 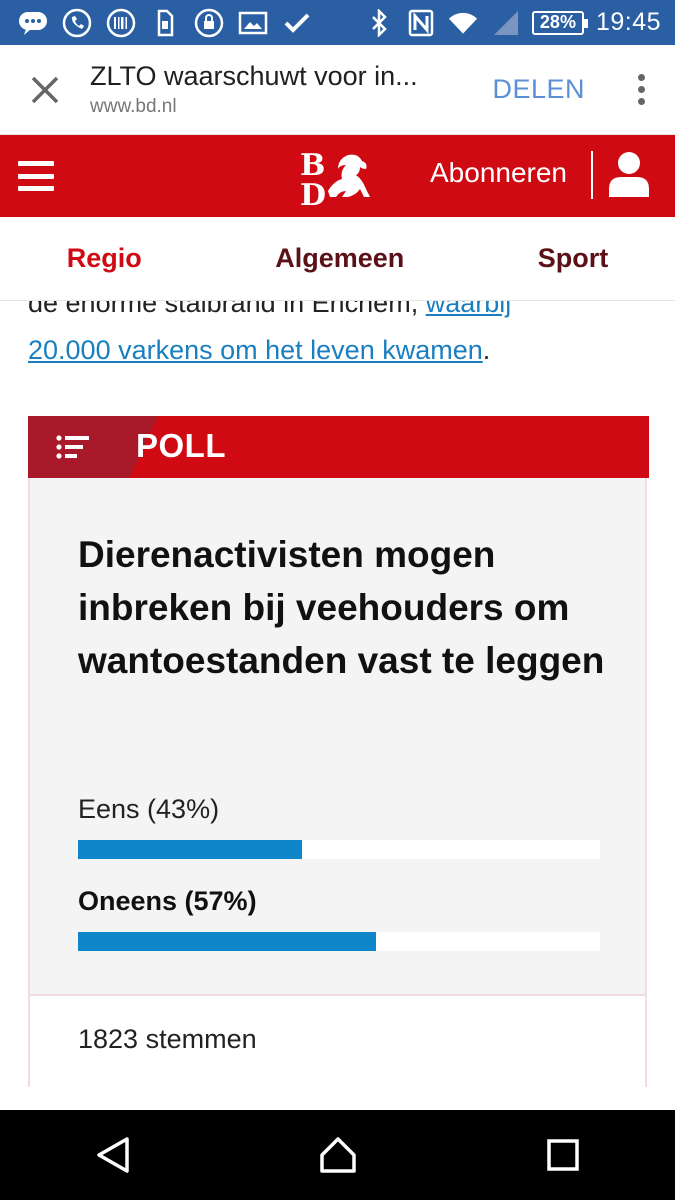 What do you see at coordinates (312, 165) in the screenshot?
I see `svg-text: B` at bounding box center [312, 165].